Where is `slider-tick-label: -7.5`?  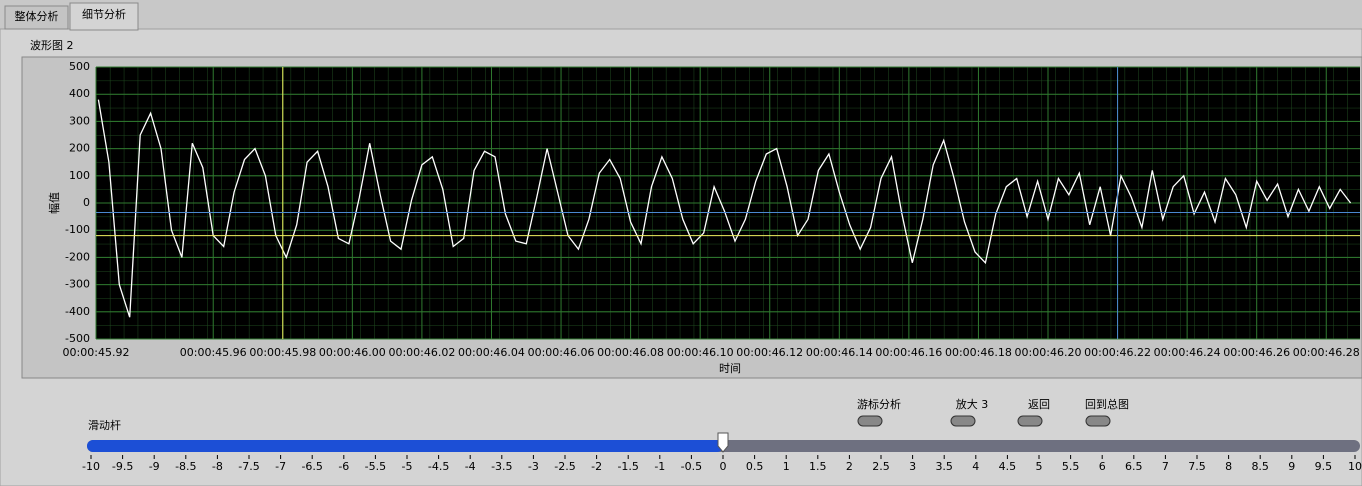 slider-tick-label: -7.5 is located at coordinates (248, 466).